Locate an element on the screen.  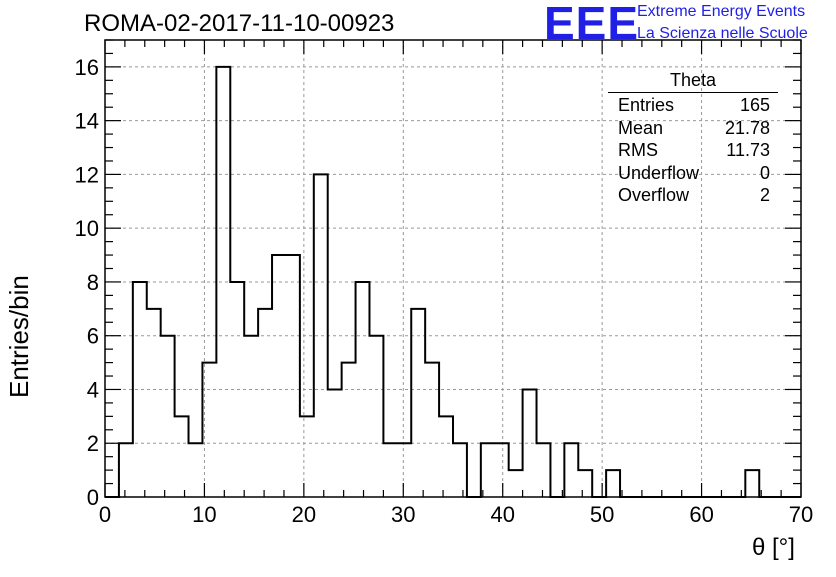
y-tick-label: 2 is located at coordinates (93, 443).